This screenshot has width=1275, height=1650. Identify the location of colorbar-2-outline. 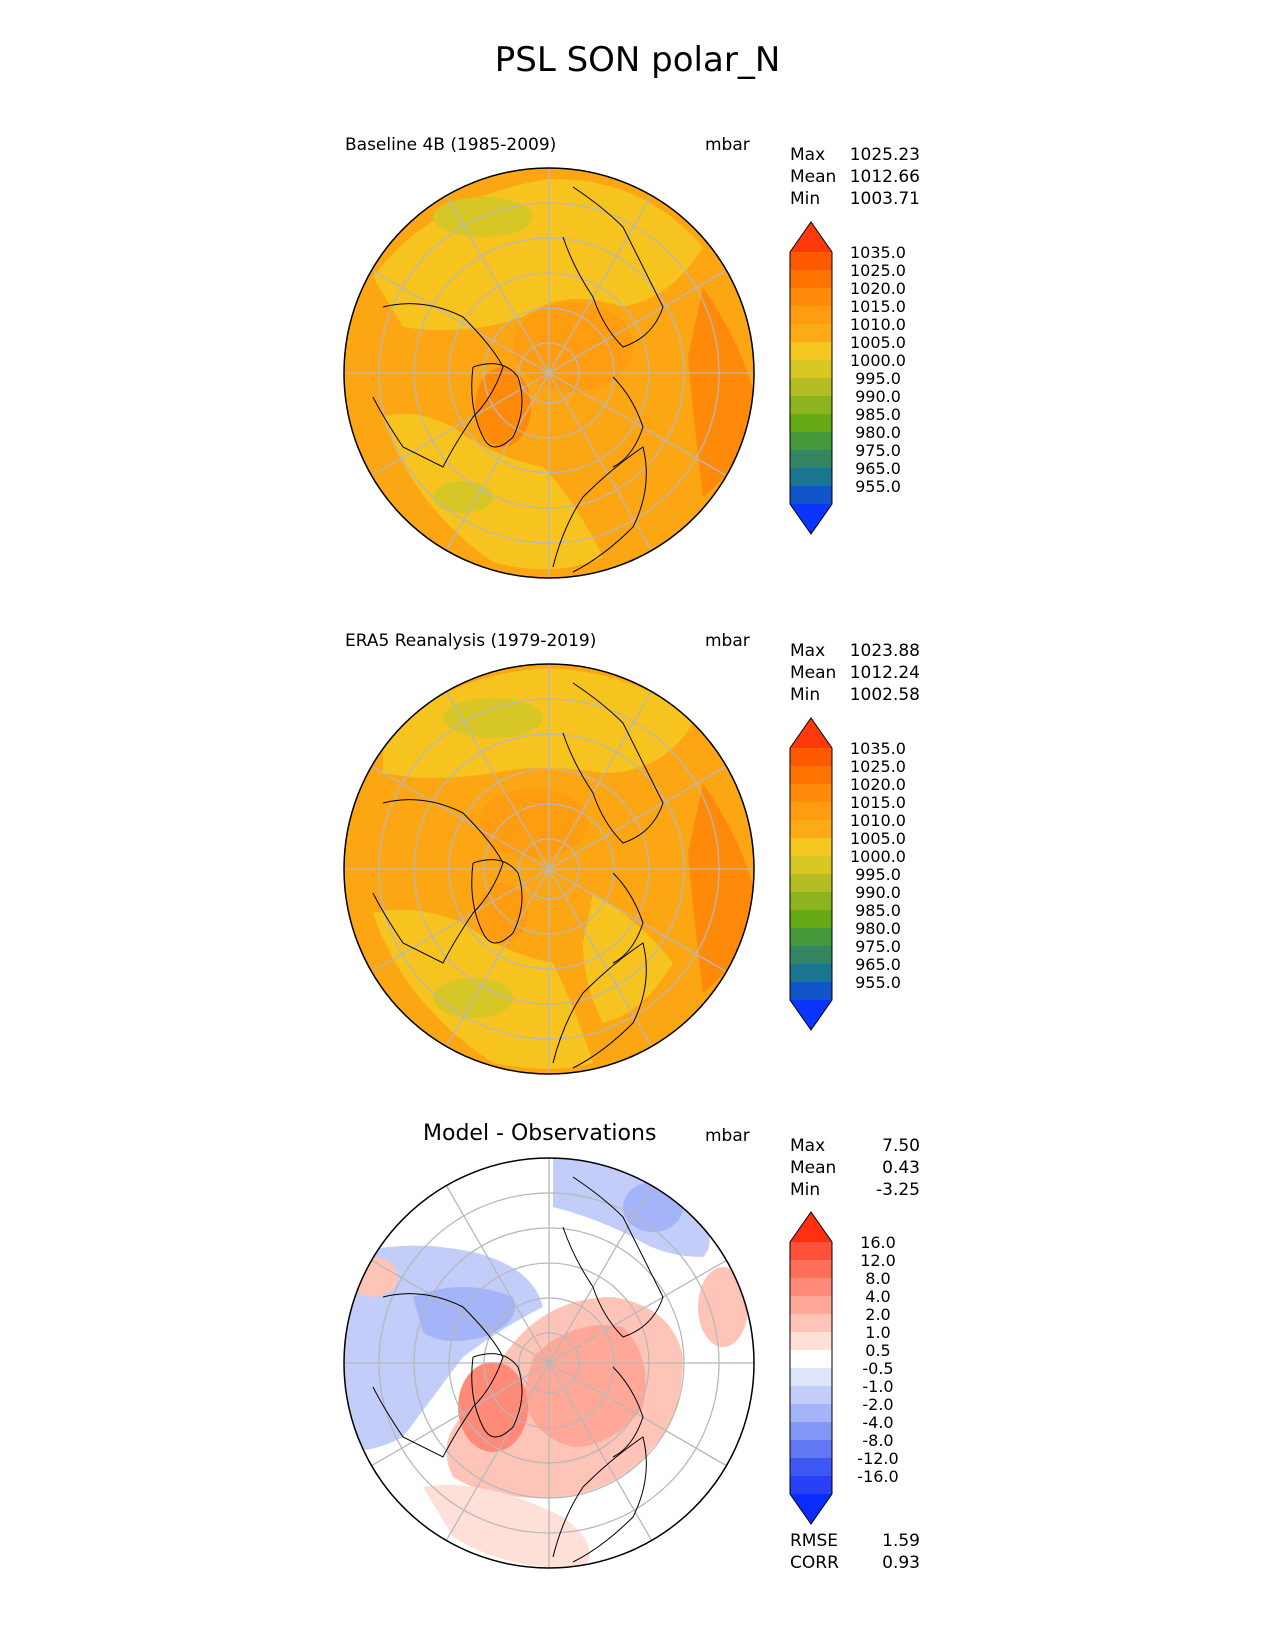
(811, 874).